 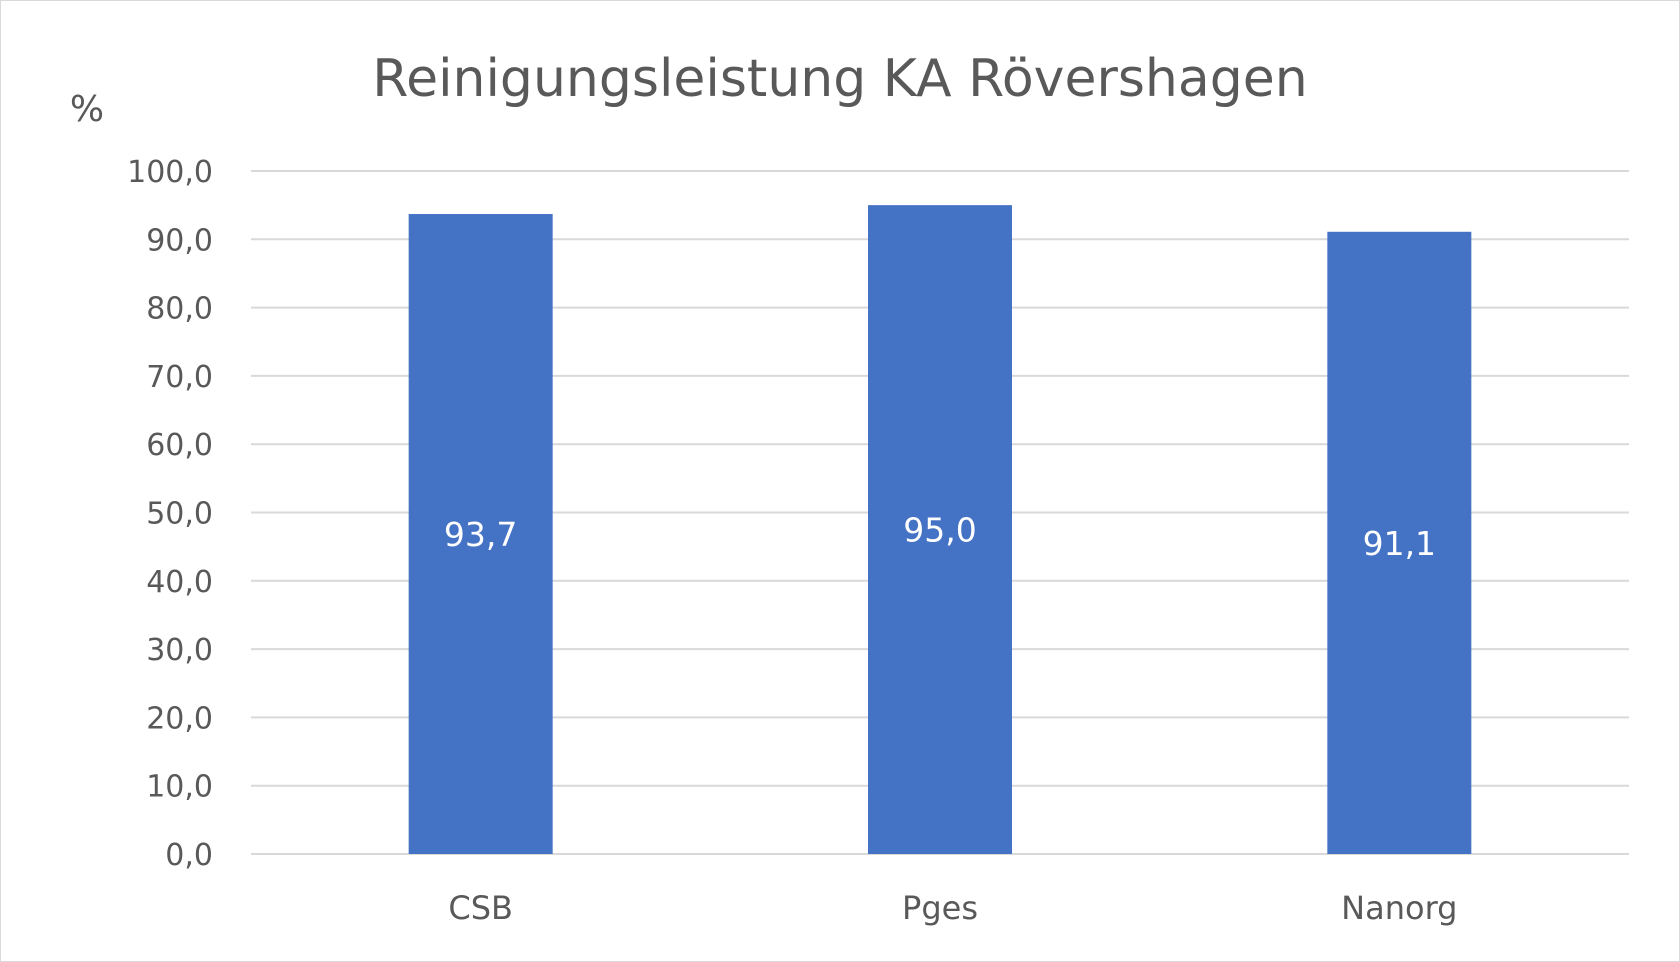 What do you see at coordinates (179, 377) in the screenshot?
I see `y-tick-label: 70,0` at bounding box center [179, 377].